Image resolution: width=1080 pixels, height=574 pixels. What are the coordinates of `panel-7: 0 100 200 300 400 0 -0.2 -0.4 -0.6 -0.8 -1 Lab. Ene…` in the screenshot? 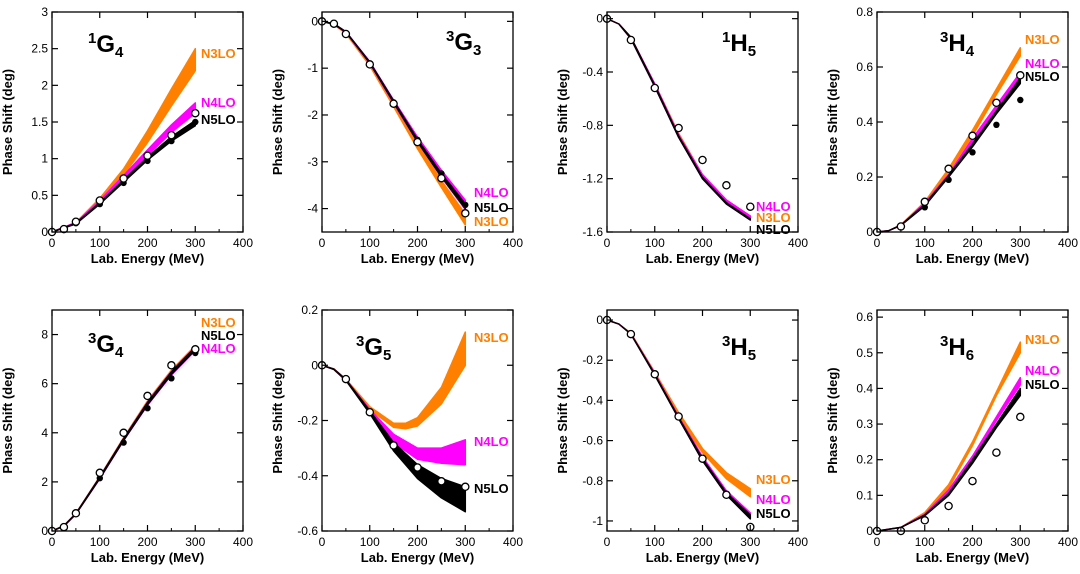 It's located at (681, 437).